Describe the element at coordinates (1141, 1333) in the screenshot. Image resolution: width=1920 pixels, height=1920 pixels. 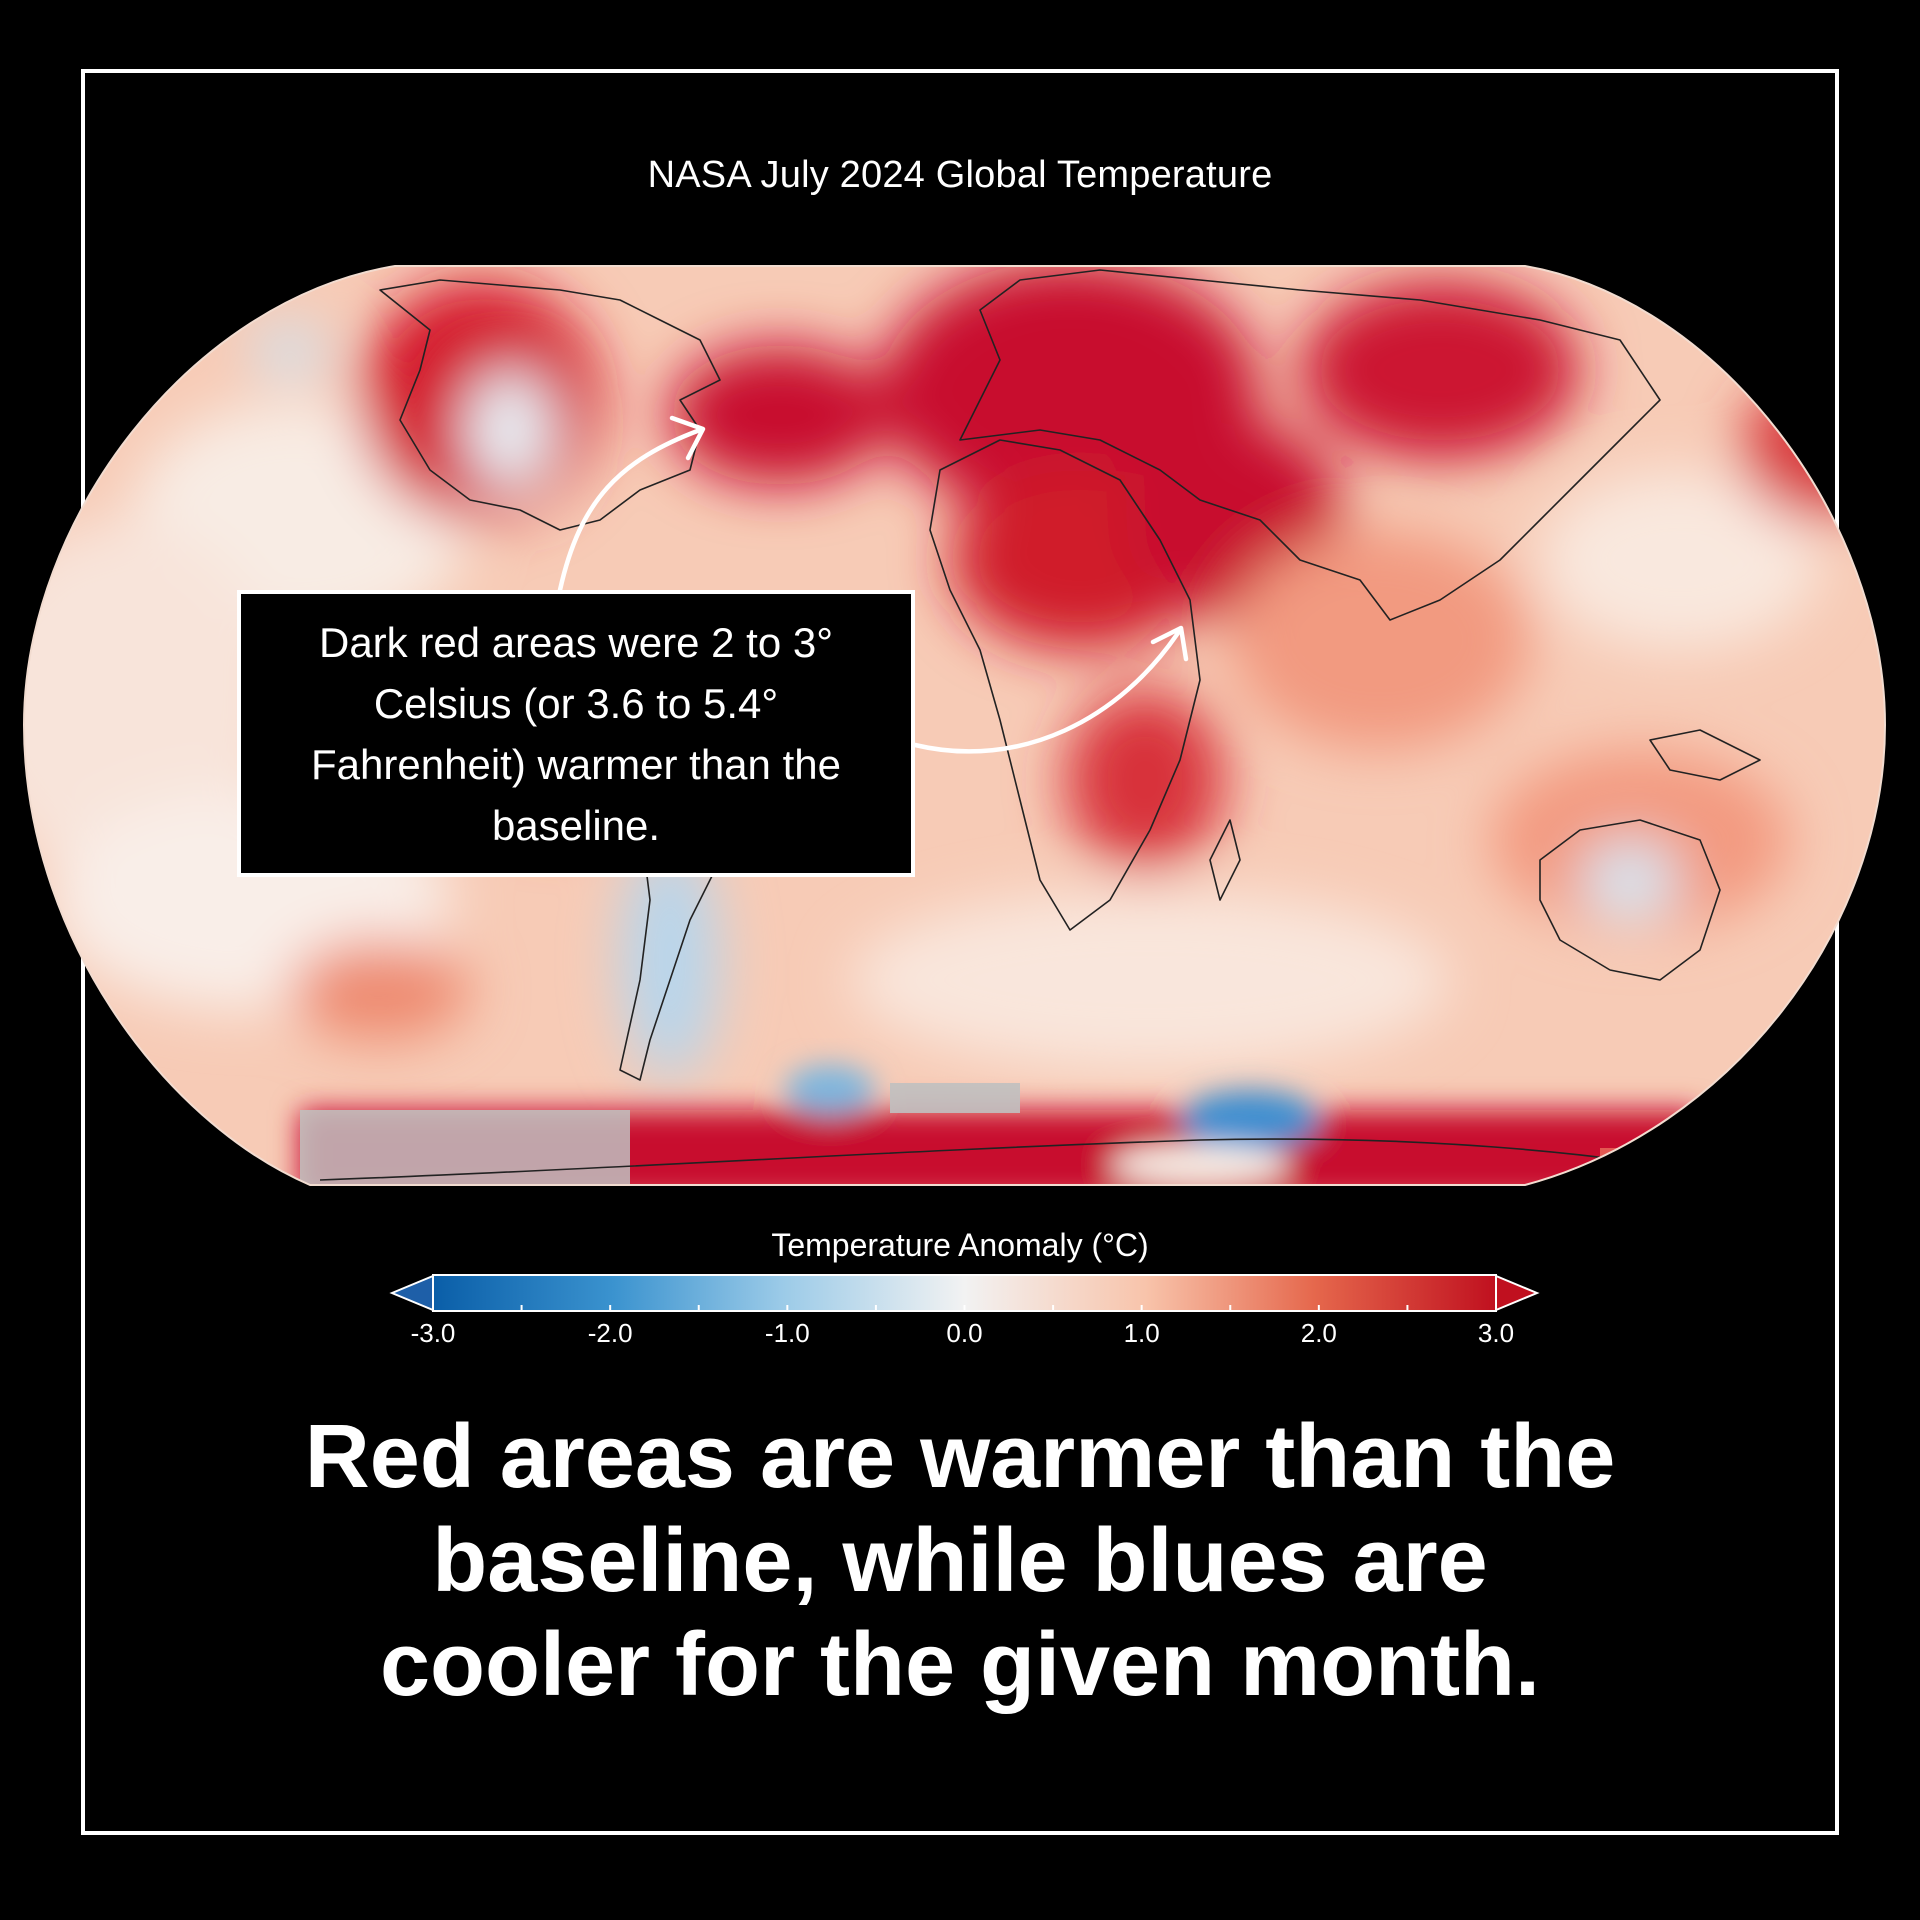
I see `colorbar-tick-label: 1.0` at that location.